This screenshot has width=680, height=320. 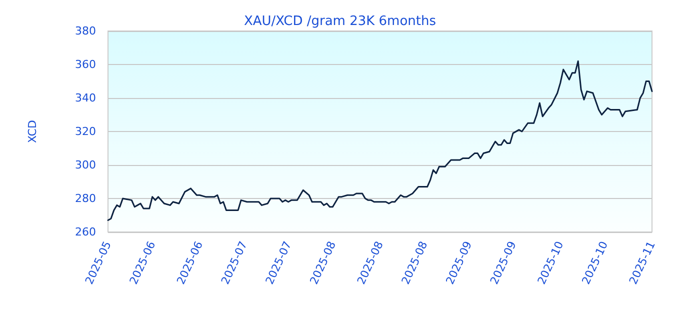 What do you see at coordinates (340, 21) in the screenshot?
I see `chart-title: XAU/XCD /gram 23K 6months` at bounding box center [340, 21].